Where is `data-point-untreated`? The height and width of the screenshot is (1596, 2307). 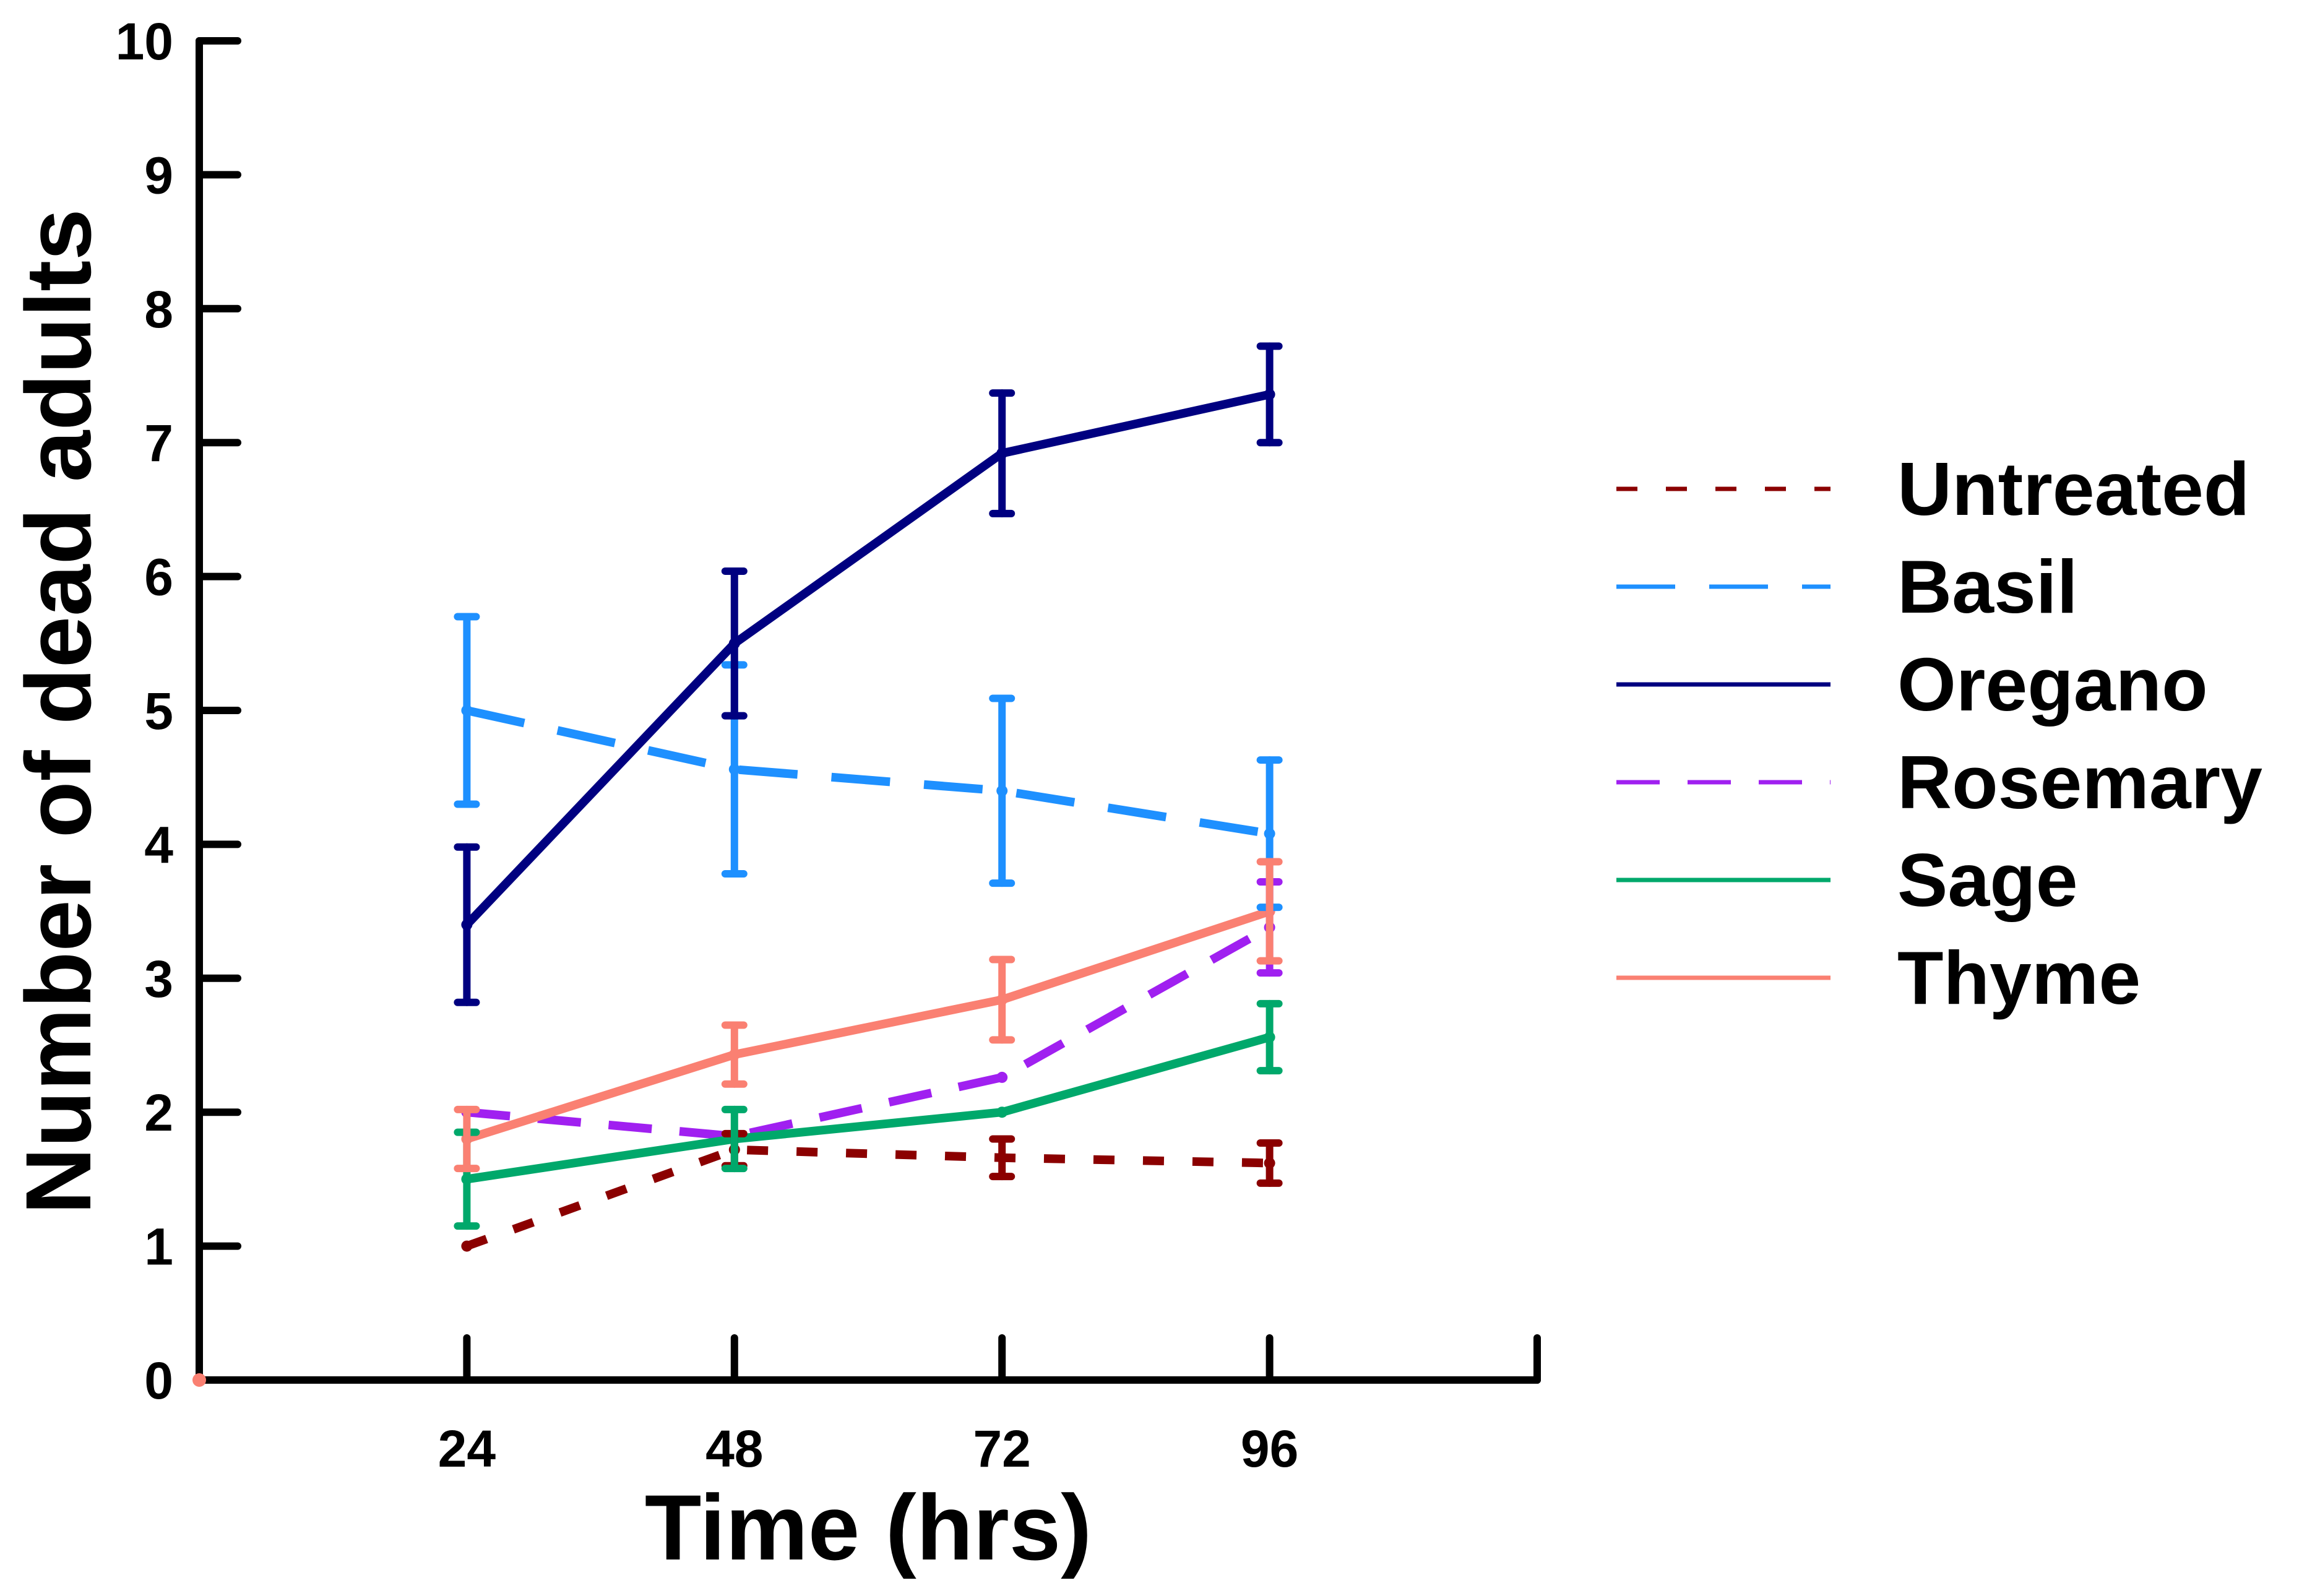
data-point-untreated is located at coordinates (467, 1246).